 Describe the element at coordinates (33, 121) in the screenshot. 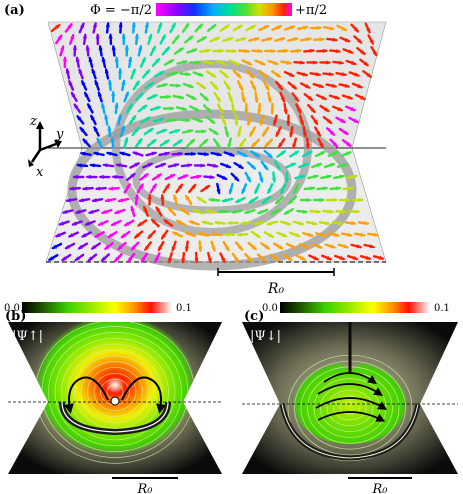

I see `z-axis-label: z` at that location.